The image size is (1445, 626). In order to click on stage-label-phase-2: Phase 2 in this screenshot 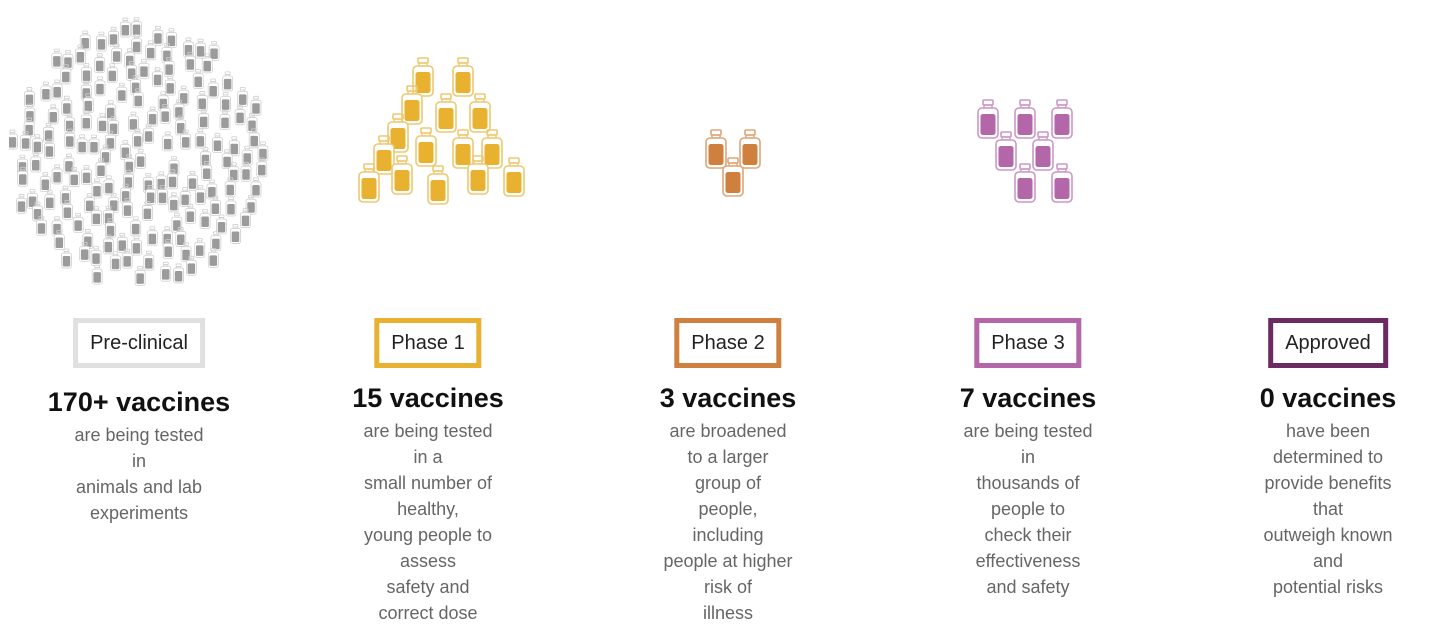, I will do `click(728, 343)`.